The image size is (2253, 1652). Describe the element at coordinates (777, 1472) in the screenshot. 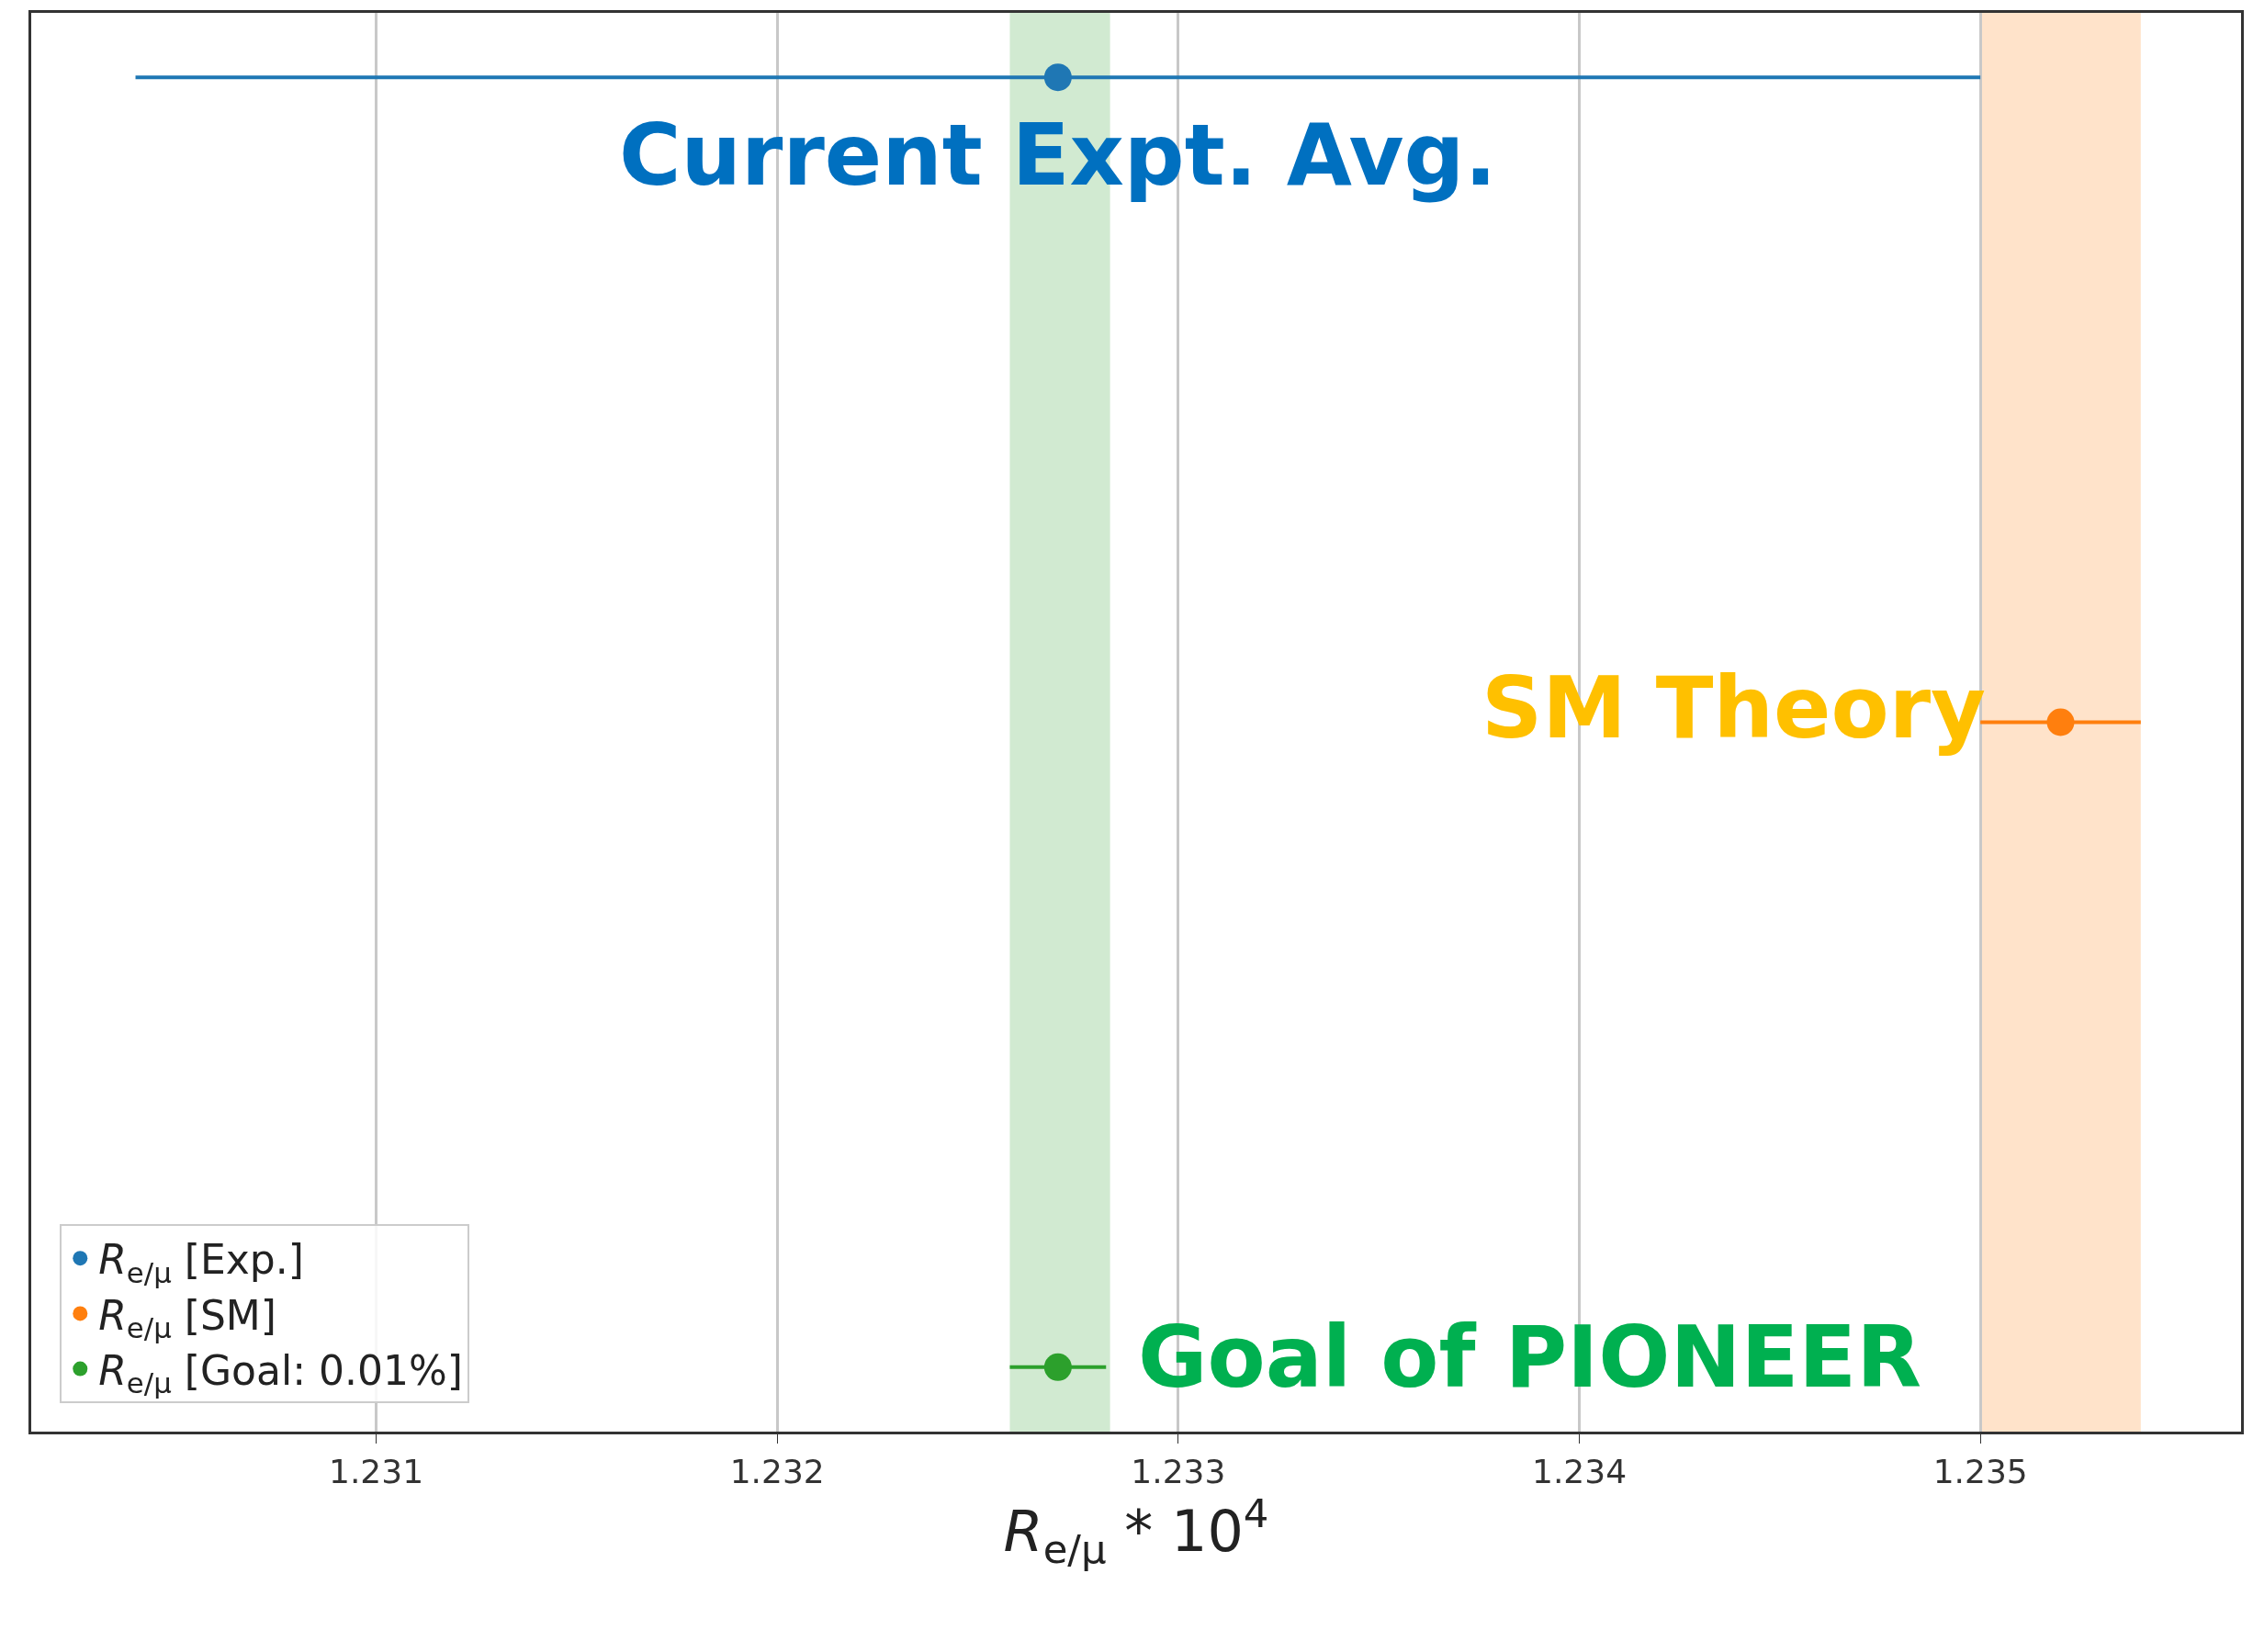

I see `x-tick-label: 1.232` at that location.